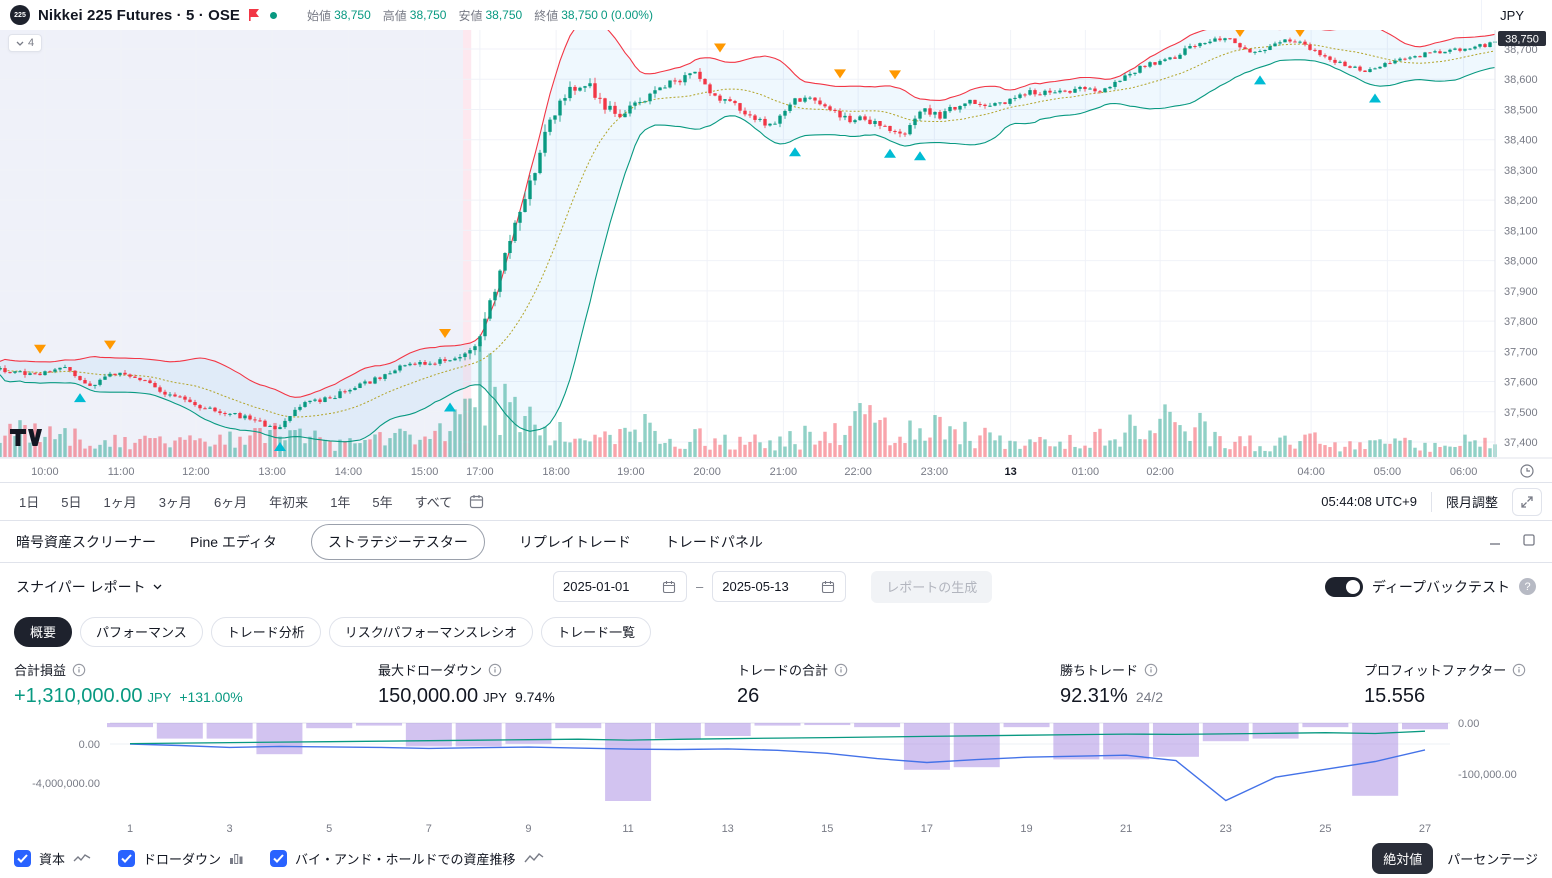 This screenshot has height=878, width=1552. Describe the element at coordinates (233, 541) in the screenshot. I see `panel-tab-1: Pine エディタ` at that location.